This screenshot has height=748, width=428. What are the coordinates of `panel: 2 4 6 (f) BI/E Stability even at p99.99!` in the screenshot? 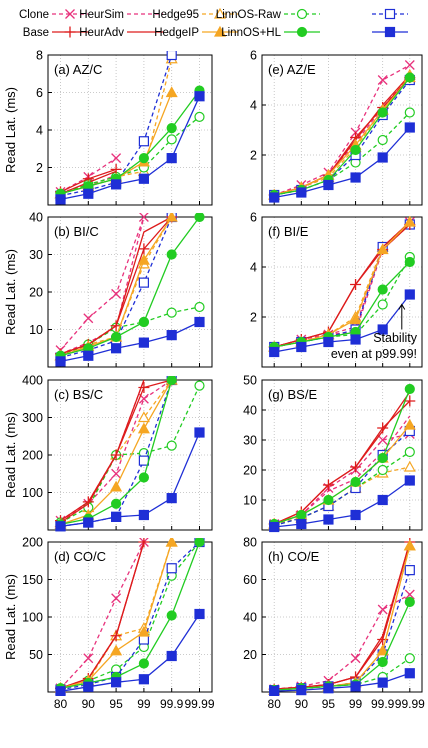 It's located at (336, 289).